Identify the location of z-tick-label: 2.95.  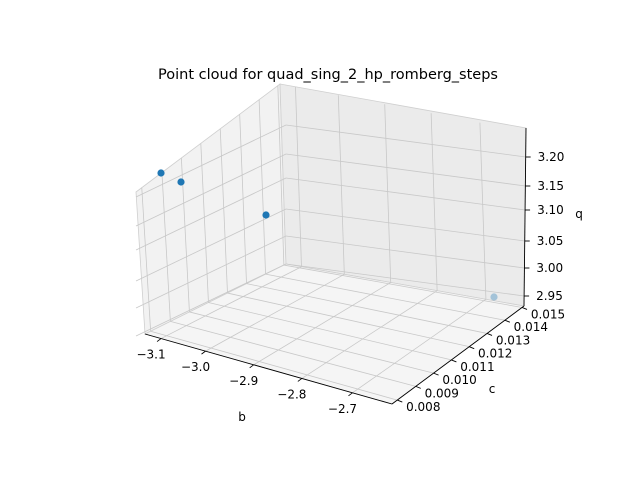
(549, 296).